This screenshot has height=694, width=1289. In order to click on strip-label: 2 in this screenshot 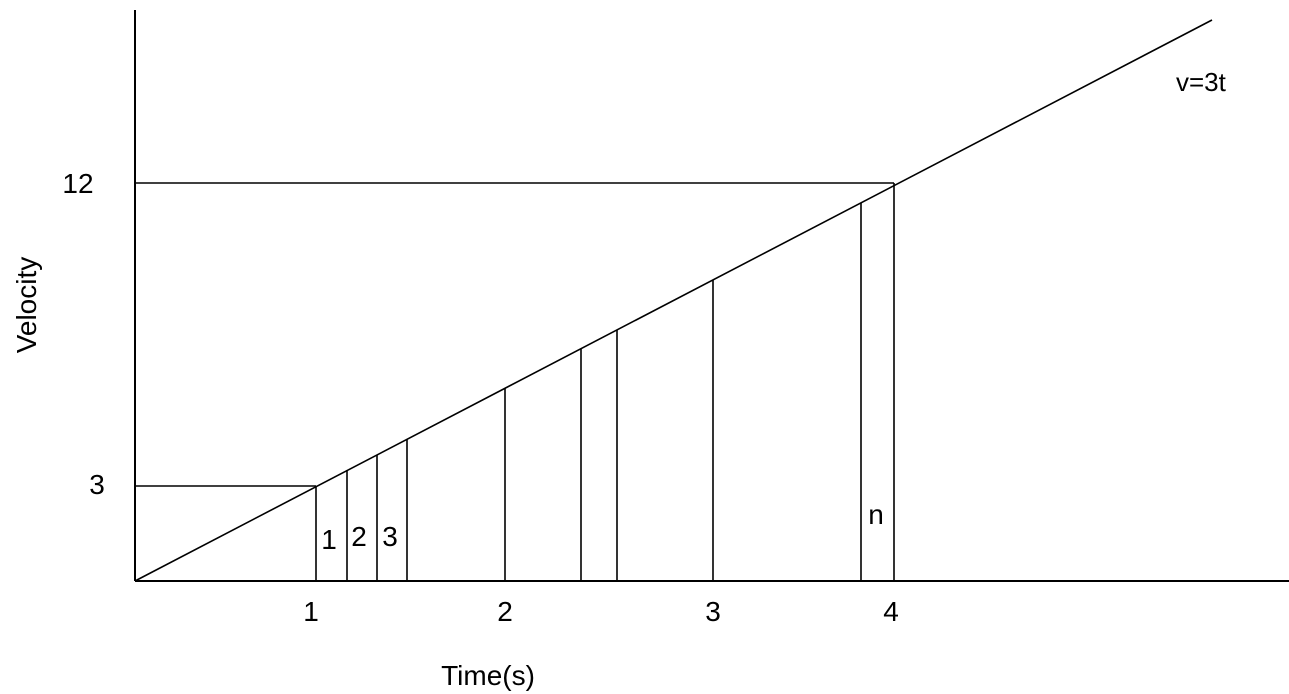, I will do `click(359, 536)`.